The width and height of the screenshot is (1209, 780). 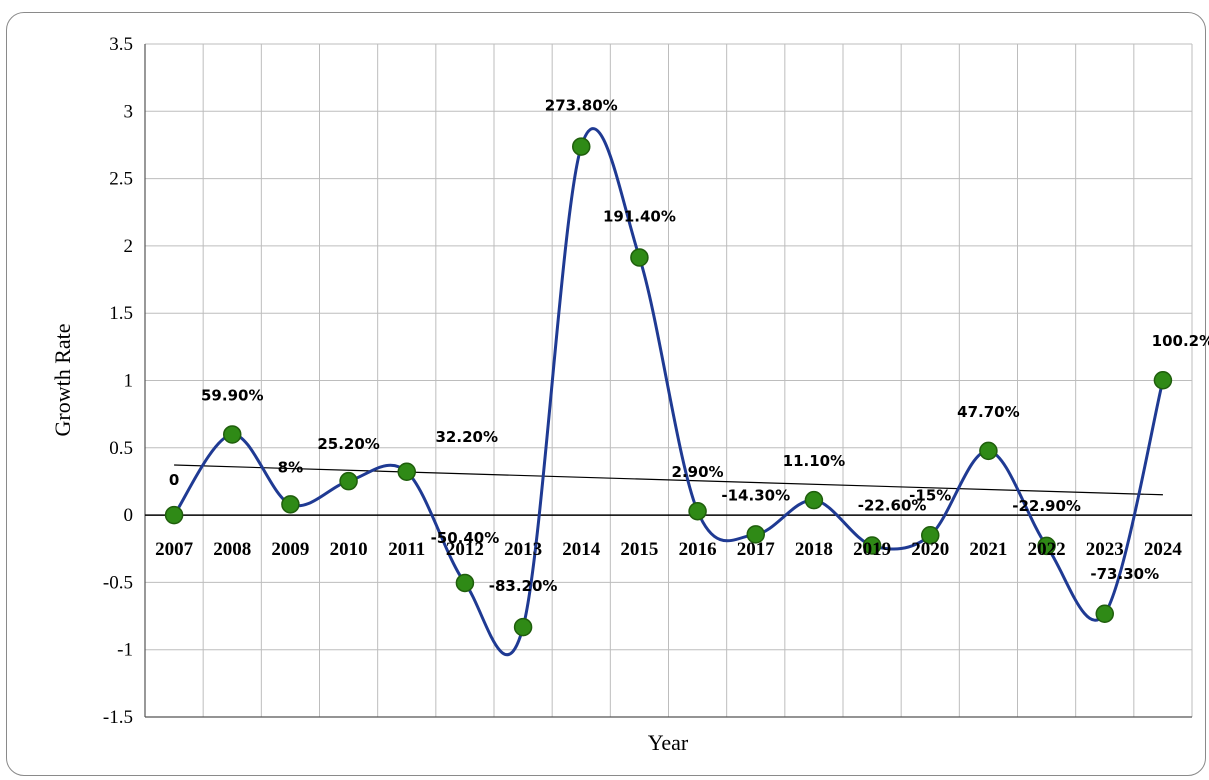 What do you see at coordinates (232, 549) in the screenshot?
I see `x-tick-label: 2008` at bounding box center [232, 549].